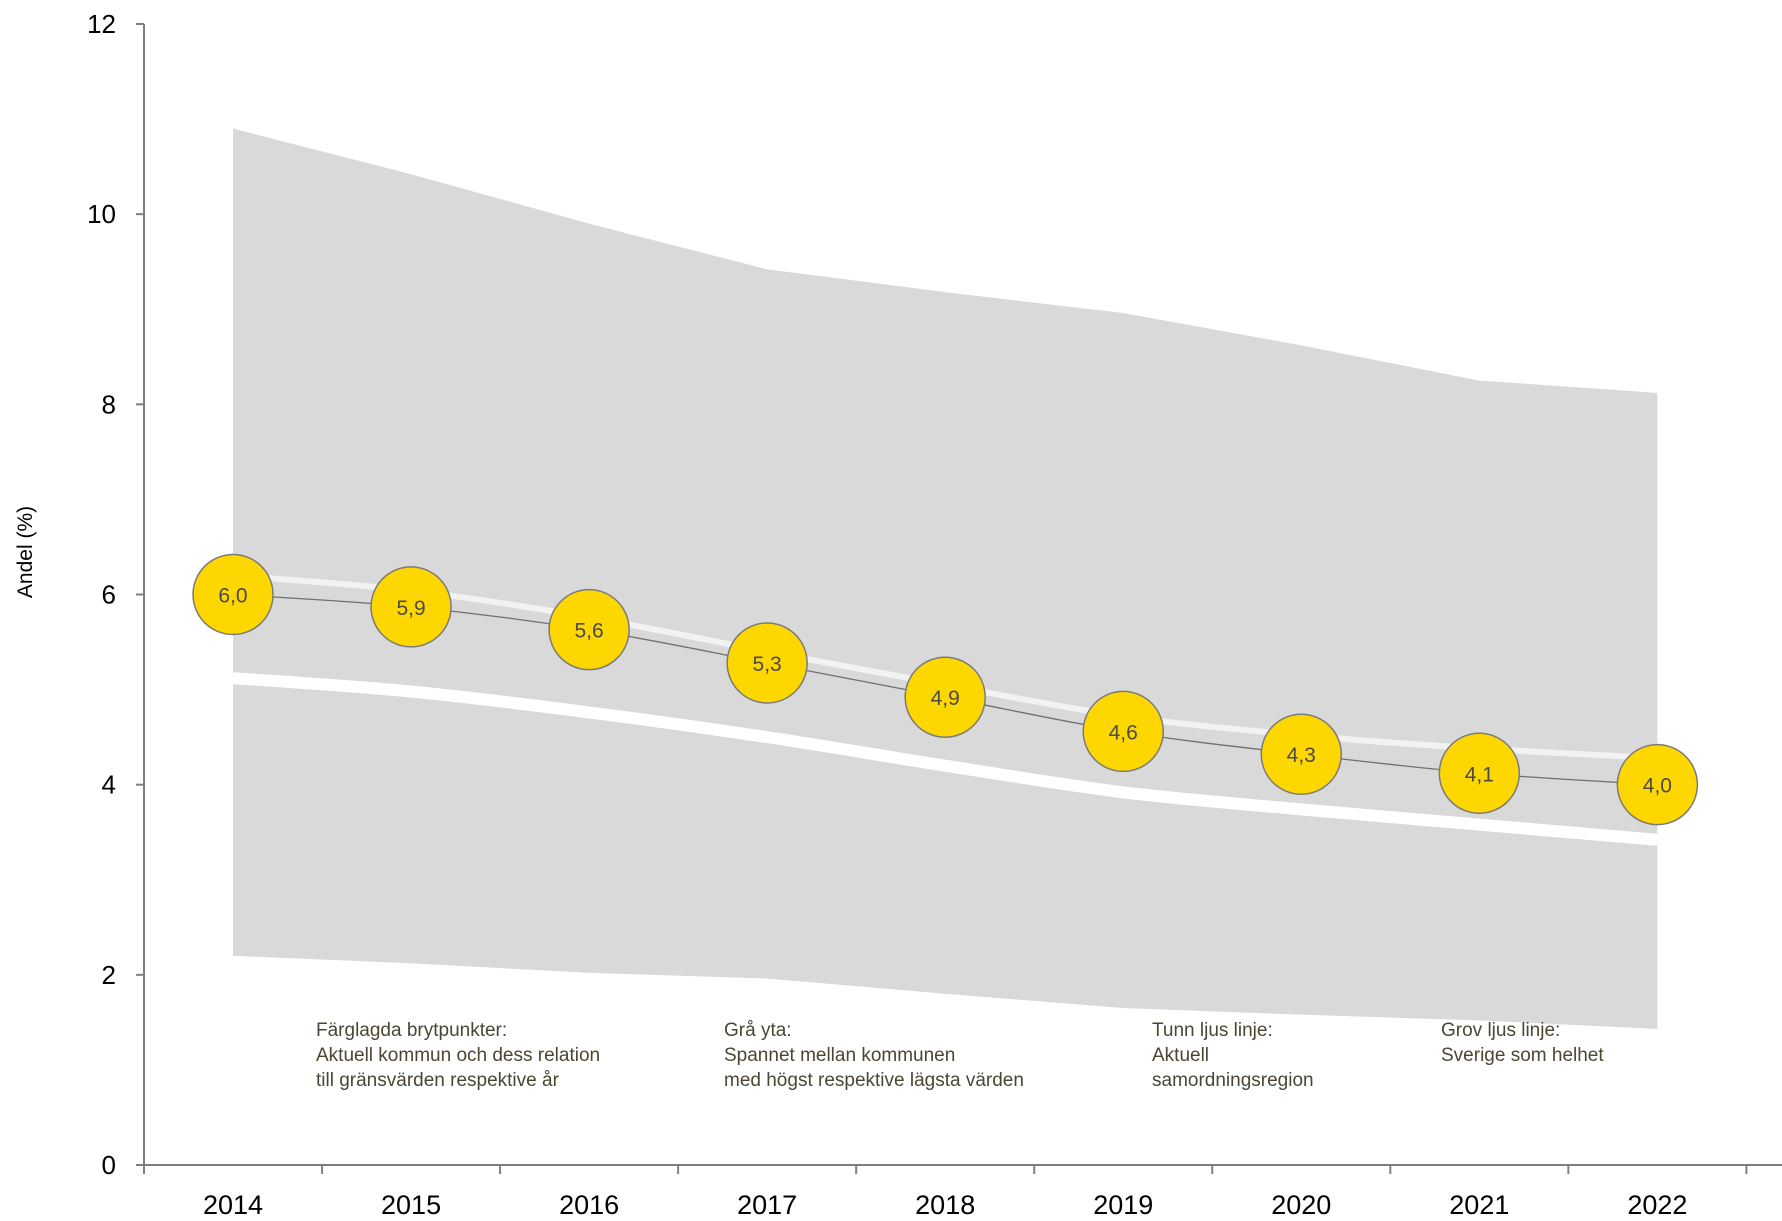  I want to click on x-tick-label: 2022, so click(1657, 1205).